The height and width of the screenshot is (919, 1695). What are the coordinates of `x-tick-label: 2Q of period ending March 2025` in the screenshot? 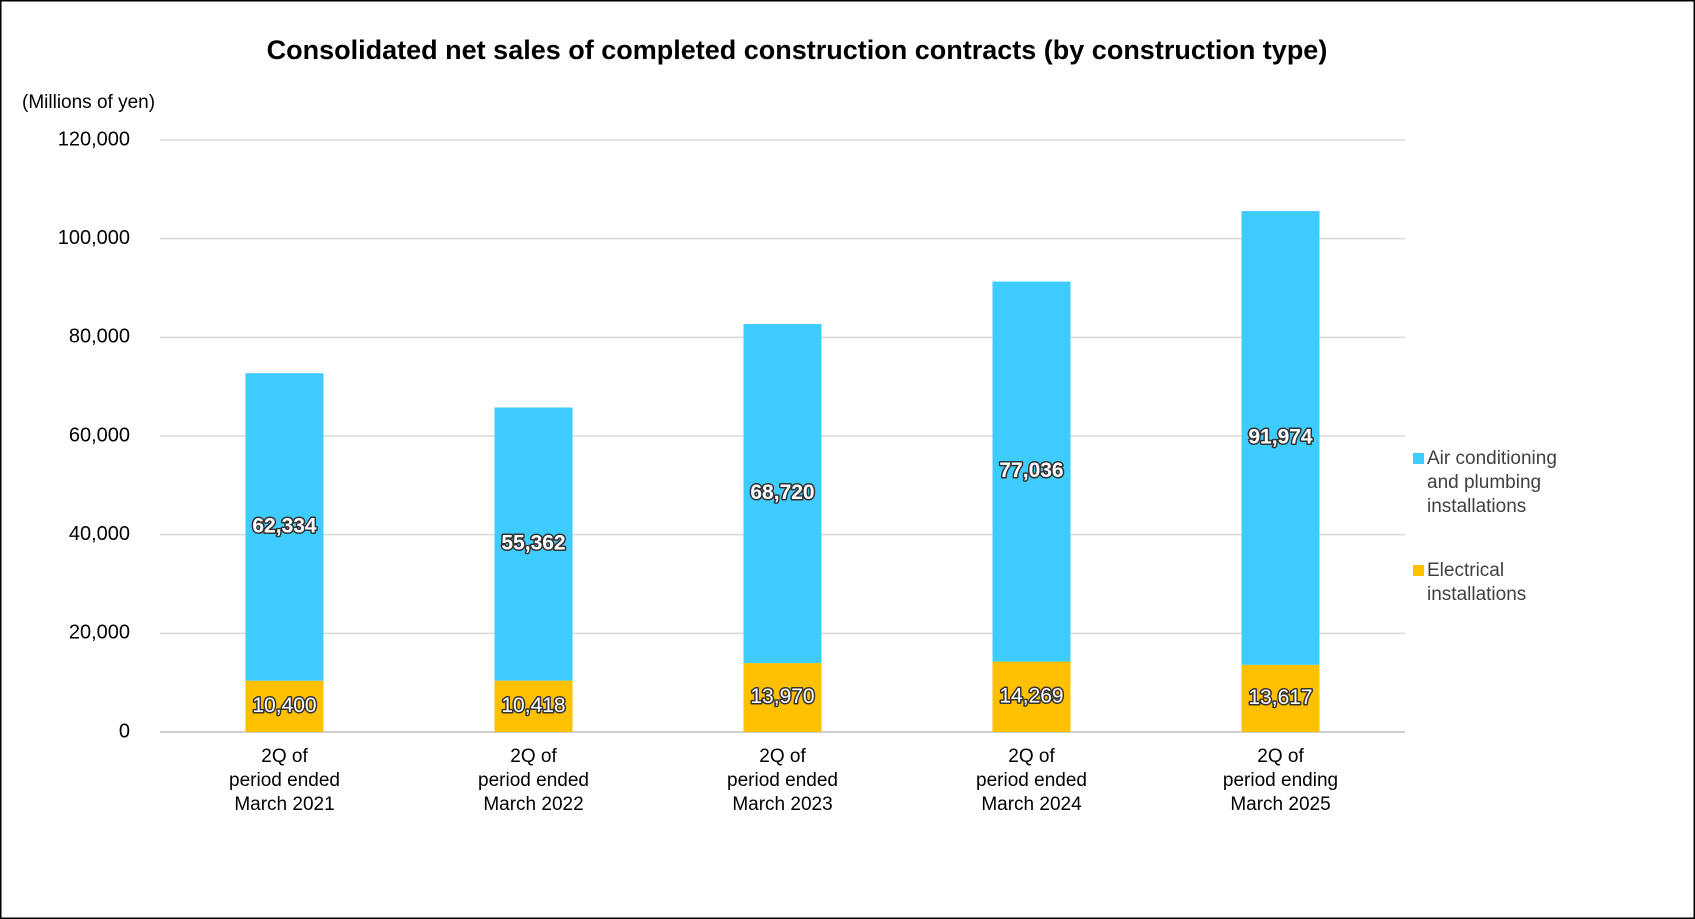 It's located at (1280, 780).